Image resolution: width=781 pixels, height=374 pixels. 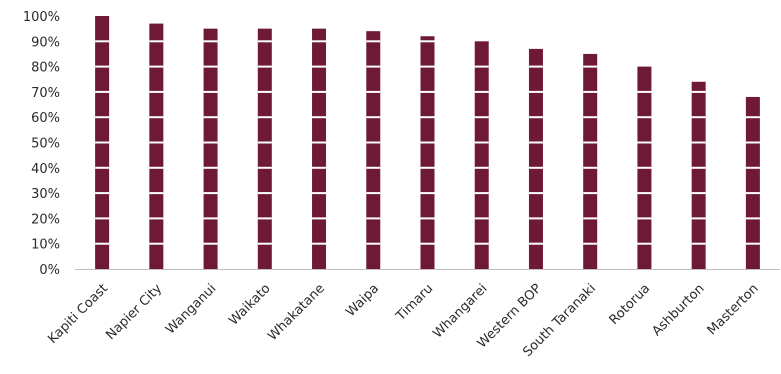 I want to click on y-tick-label: 0%, so click(x=49, y=270).